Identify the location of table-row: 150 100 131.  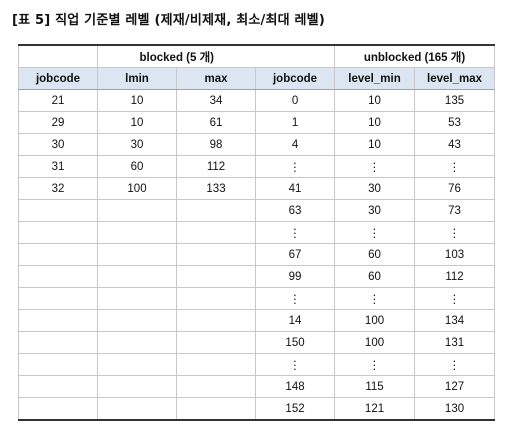
(257, 342).